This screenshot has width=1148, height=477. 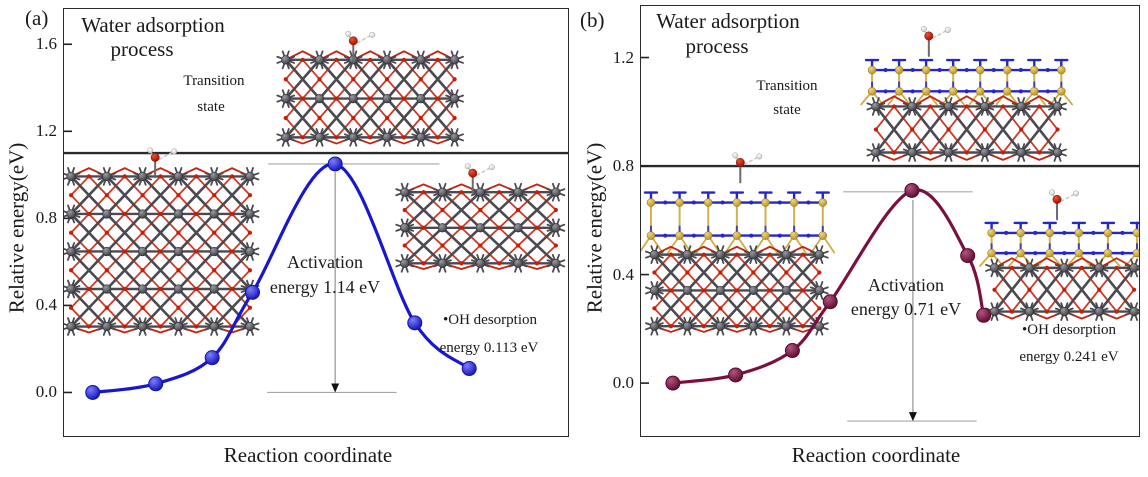 I want to click on panel-a-label: (a), so click(x=37, y=18).